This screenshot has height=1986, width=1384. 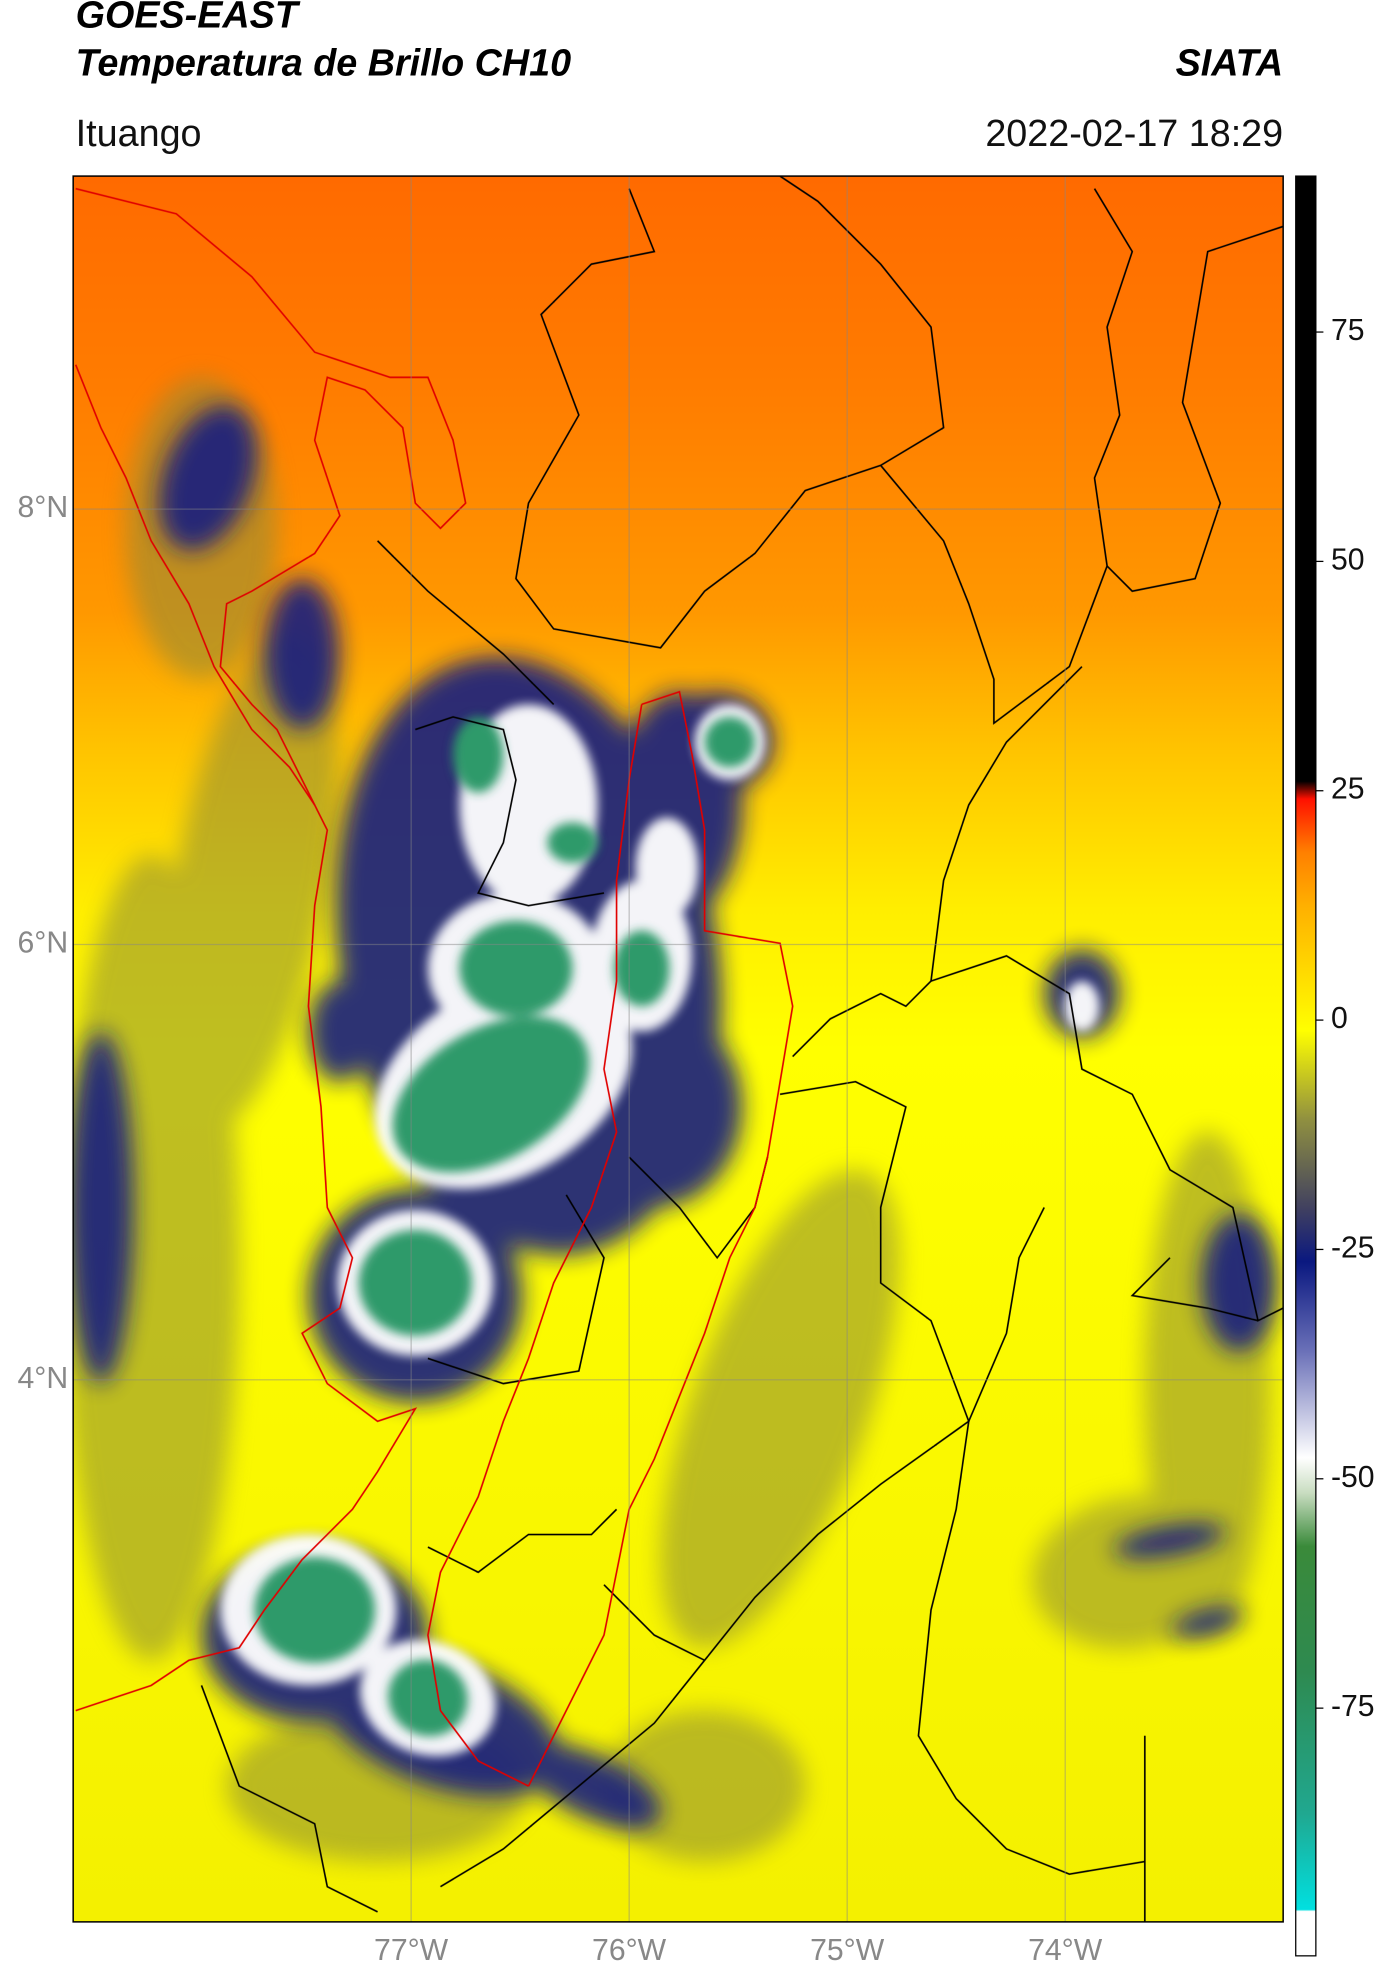 What do you see at coordinates (1353, 1477) in the screenshot?
I see `colorbar-tick-label: -50` at bounding box center [1353, 1477].